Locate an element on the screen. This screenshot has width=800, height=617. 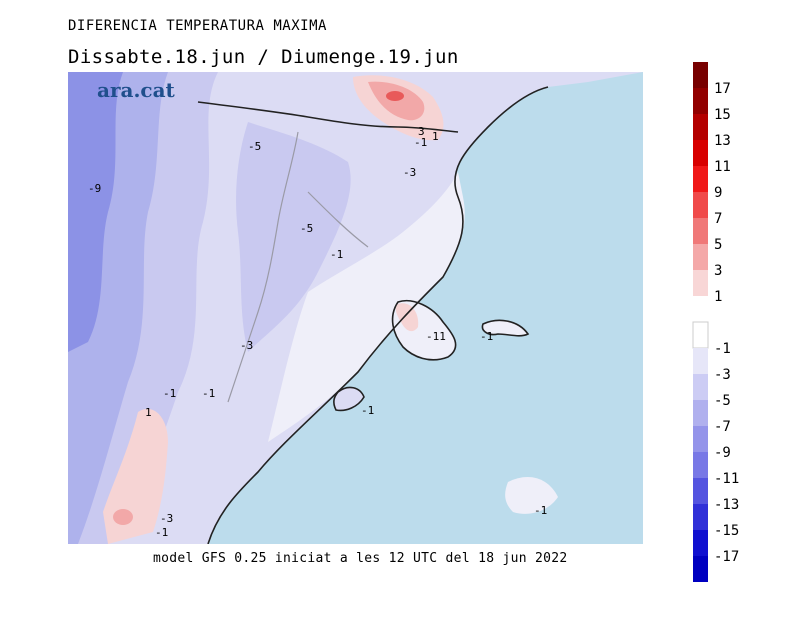
warm-zone-northeast-peak is located at coordinates (395, 96).